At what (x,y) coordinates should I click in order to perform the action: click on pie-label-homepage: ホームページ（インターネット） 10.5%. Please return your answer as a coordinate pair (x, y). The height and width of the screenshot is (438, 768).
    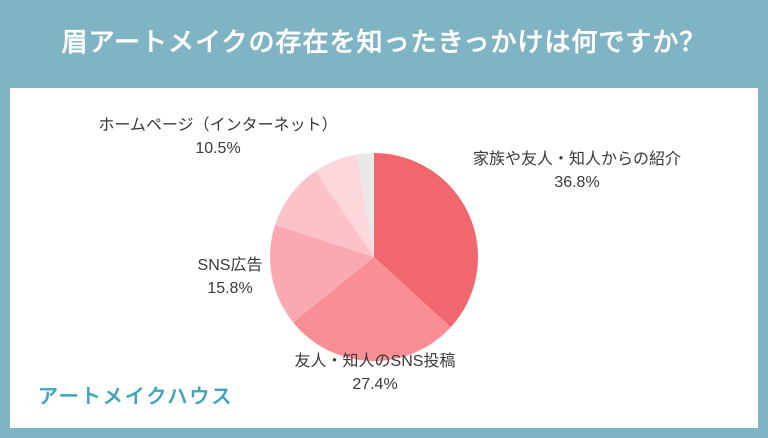
    Looking at the image, I should click on (218, 137).